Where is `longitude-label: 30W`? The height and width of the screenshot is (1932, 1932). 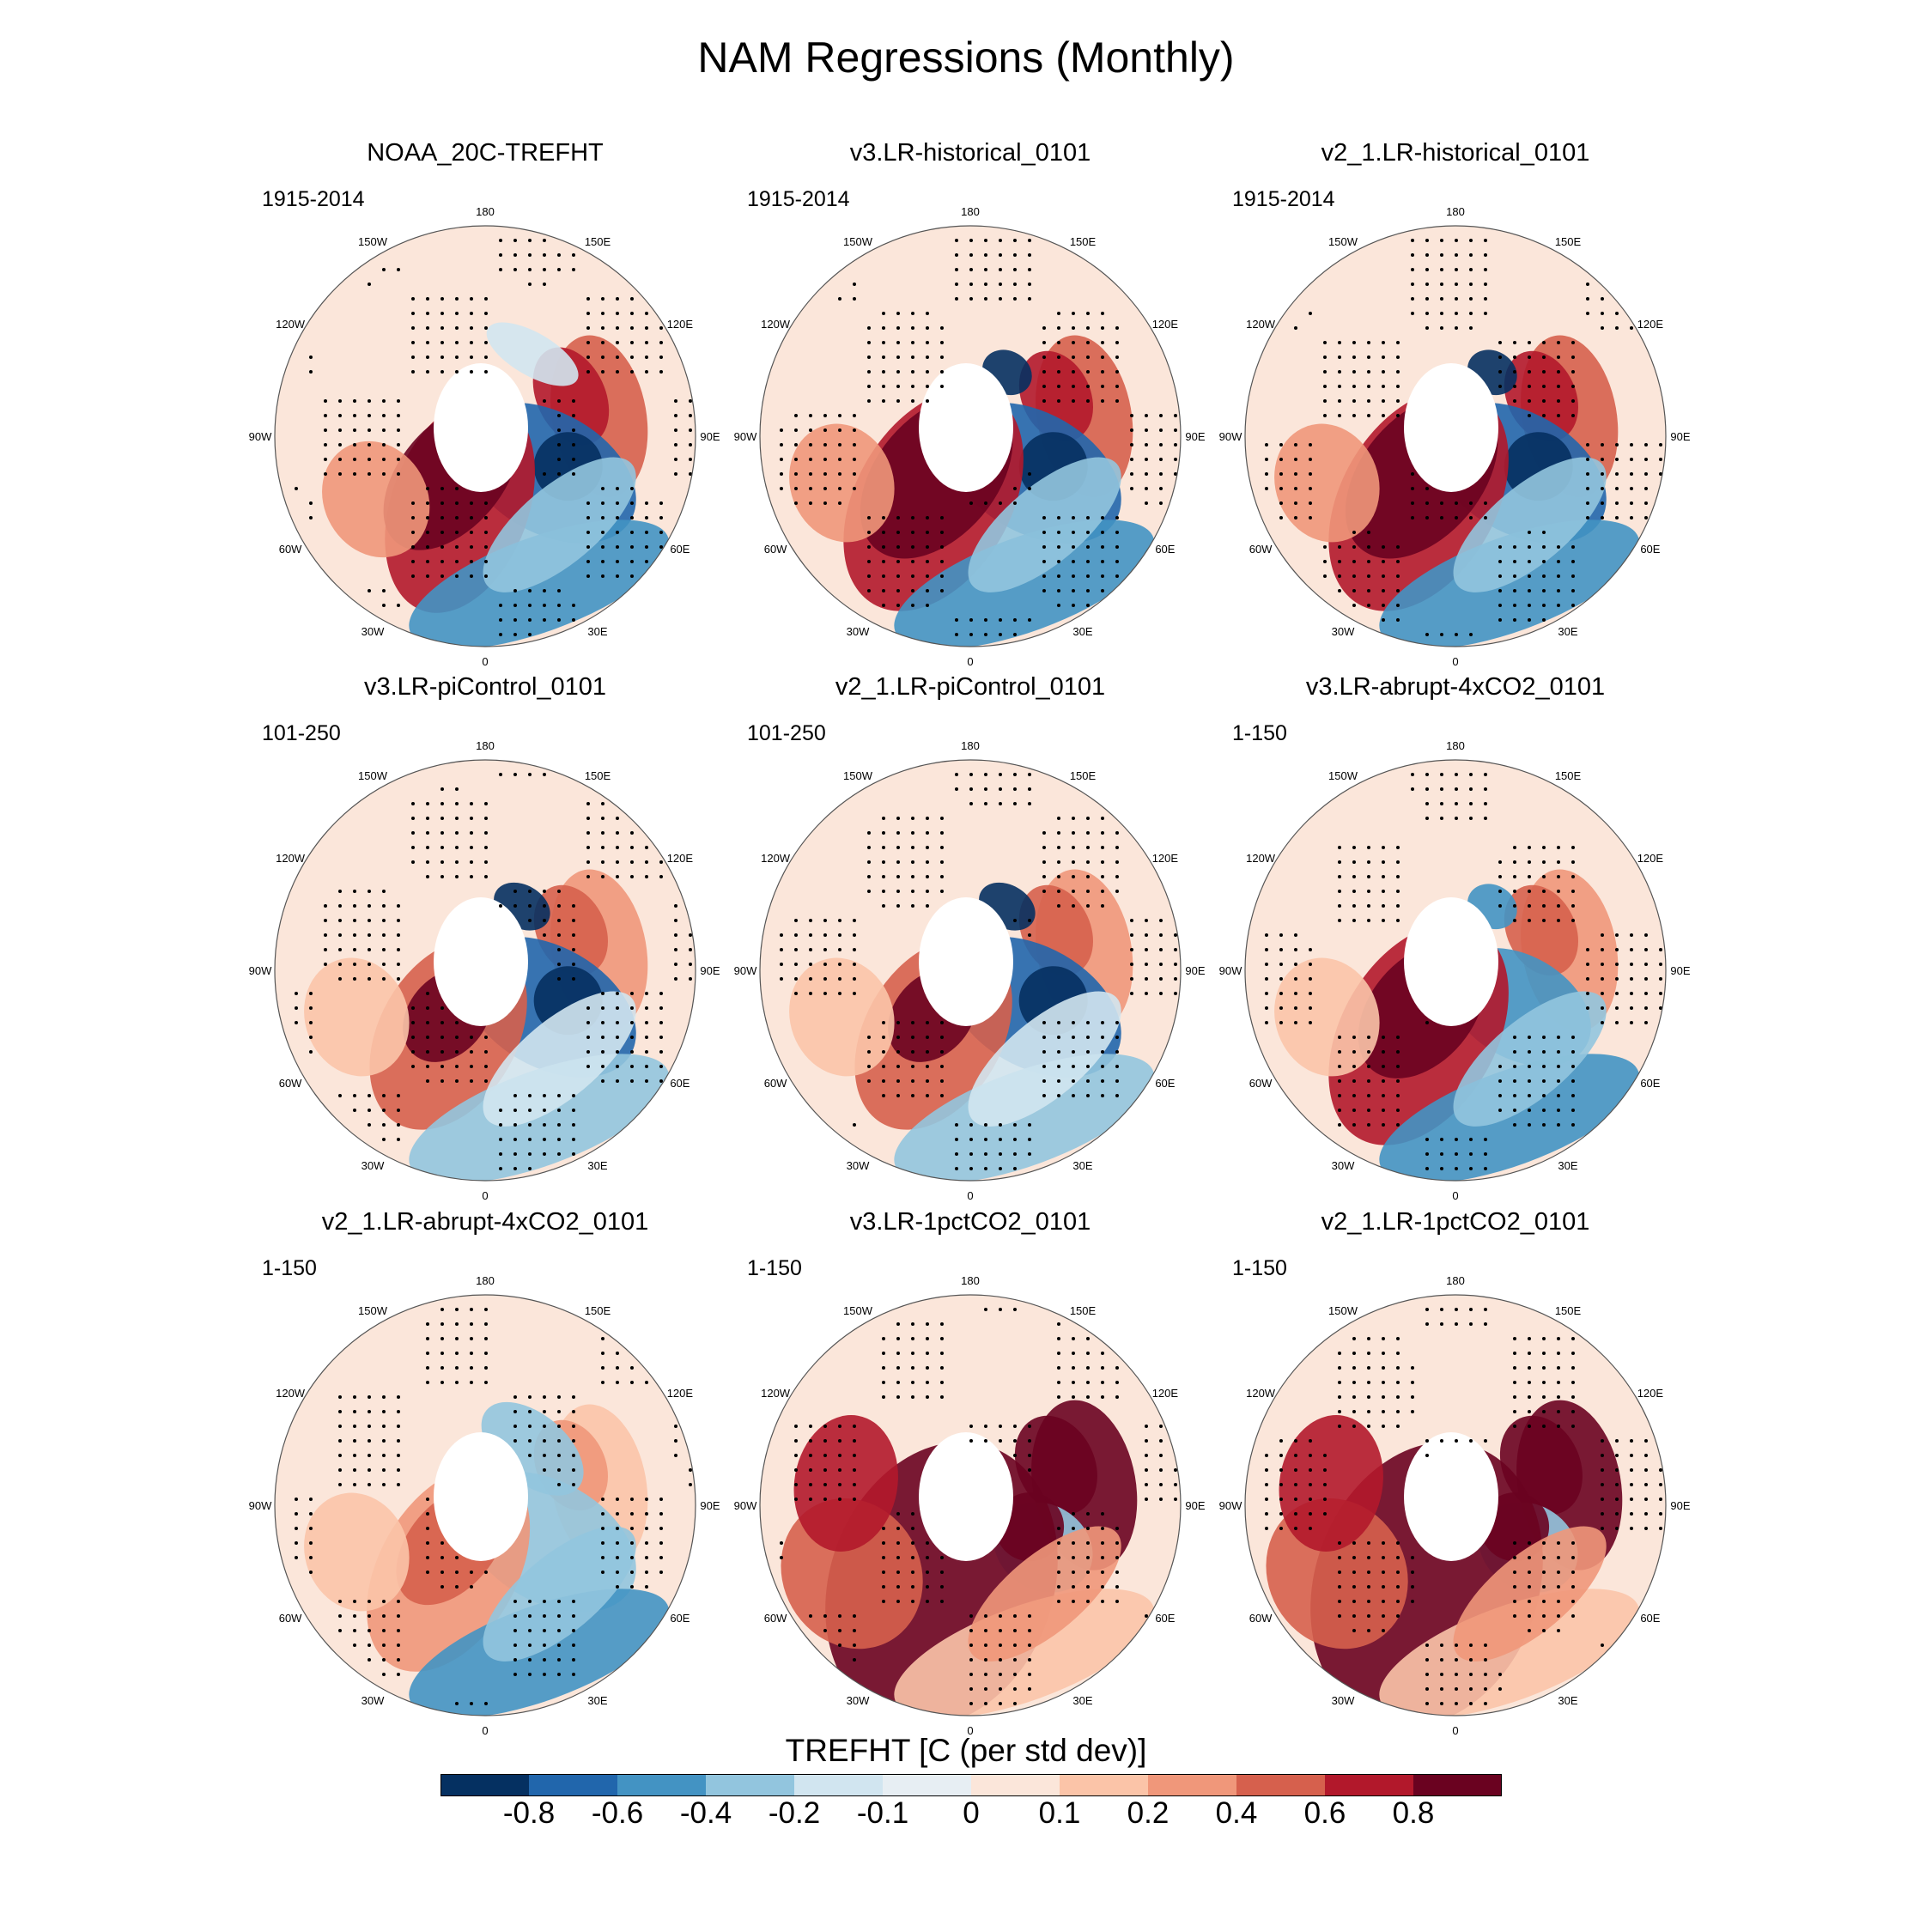
longitude-label: 30W is located at coordinates (373, 631).